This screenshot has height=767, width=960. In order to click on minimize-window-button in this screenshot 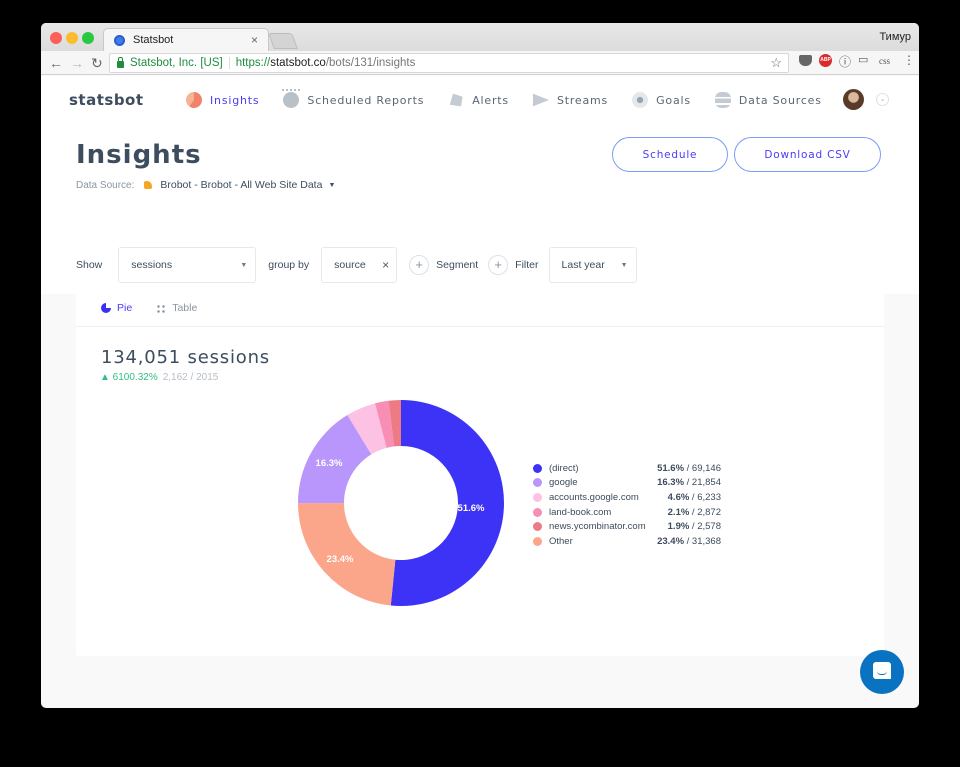, I will do `click(72, 38)`.